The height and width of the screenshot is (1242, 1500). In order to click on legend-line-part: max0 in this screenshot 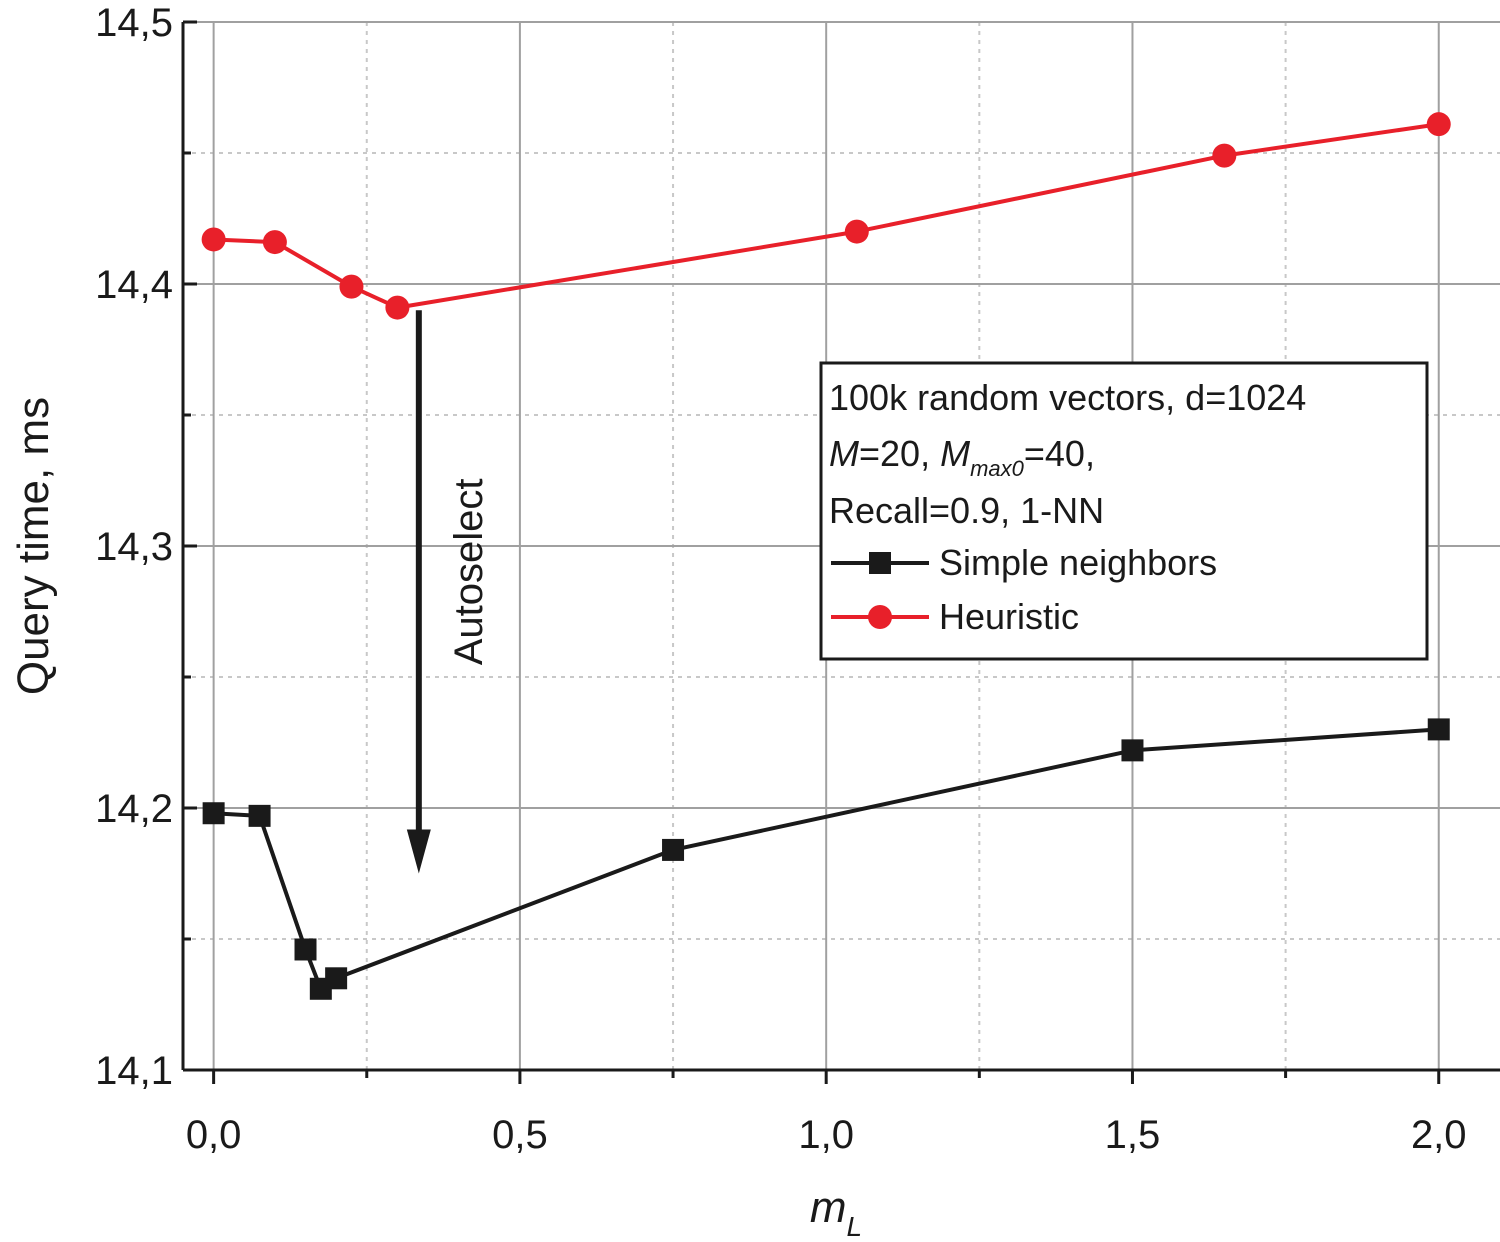, I will do `click(997, 468)`.